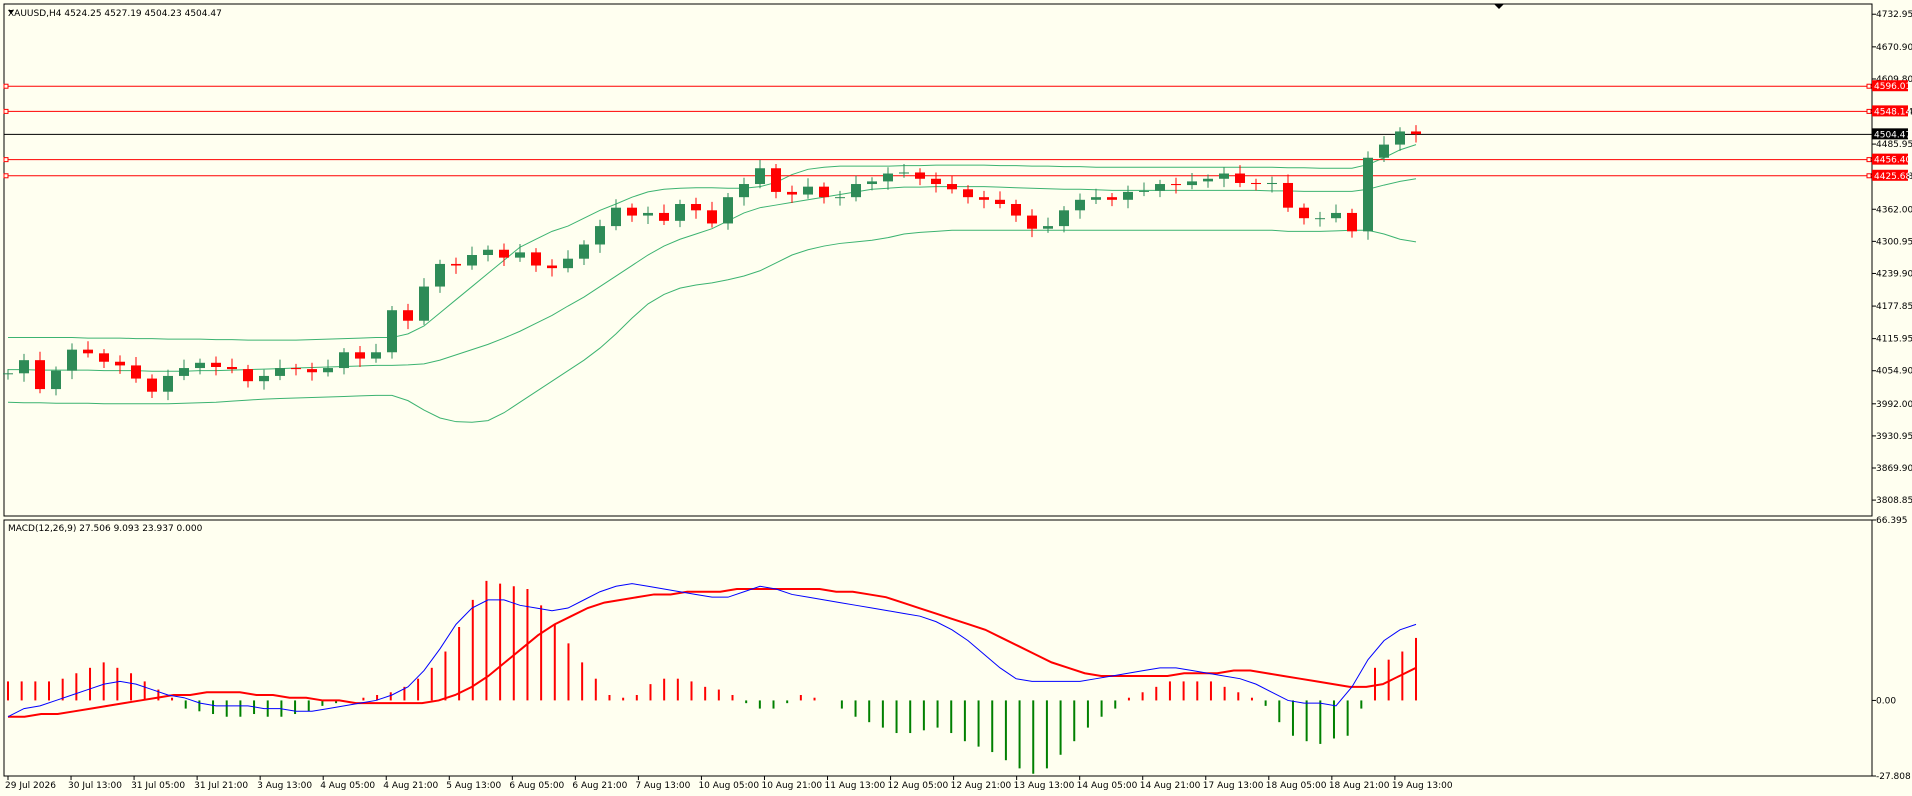 The height and width of the screenshot is (796, 1912). What do you see at coordinates (105, 529) in the screenshot?
I see `macd-header: MACD(12,26,9) 27.506 9.093 23.937 0.000` at bounding box center [105, 529].